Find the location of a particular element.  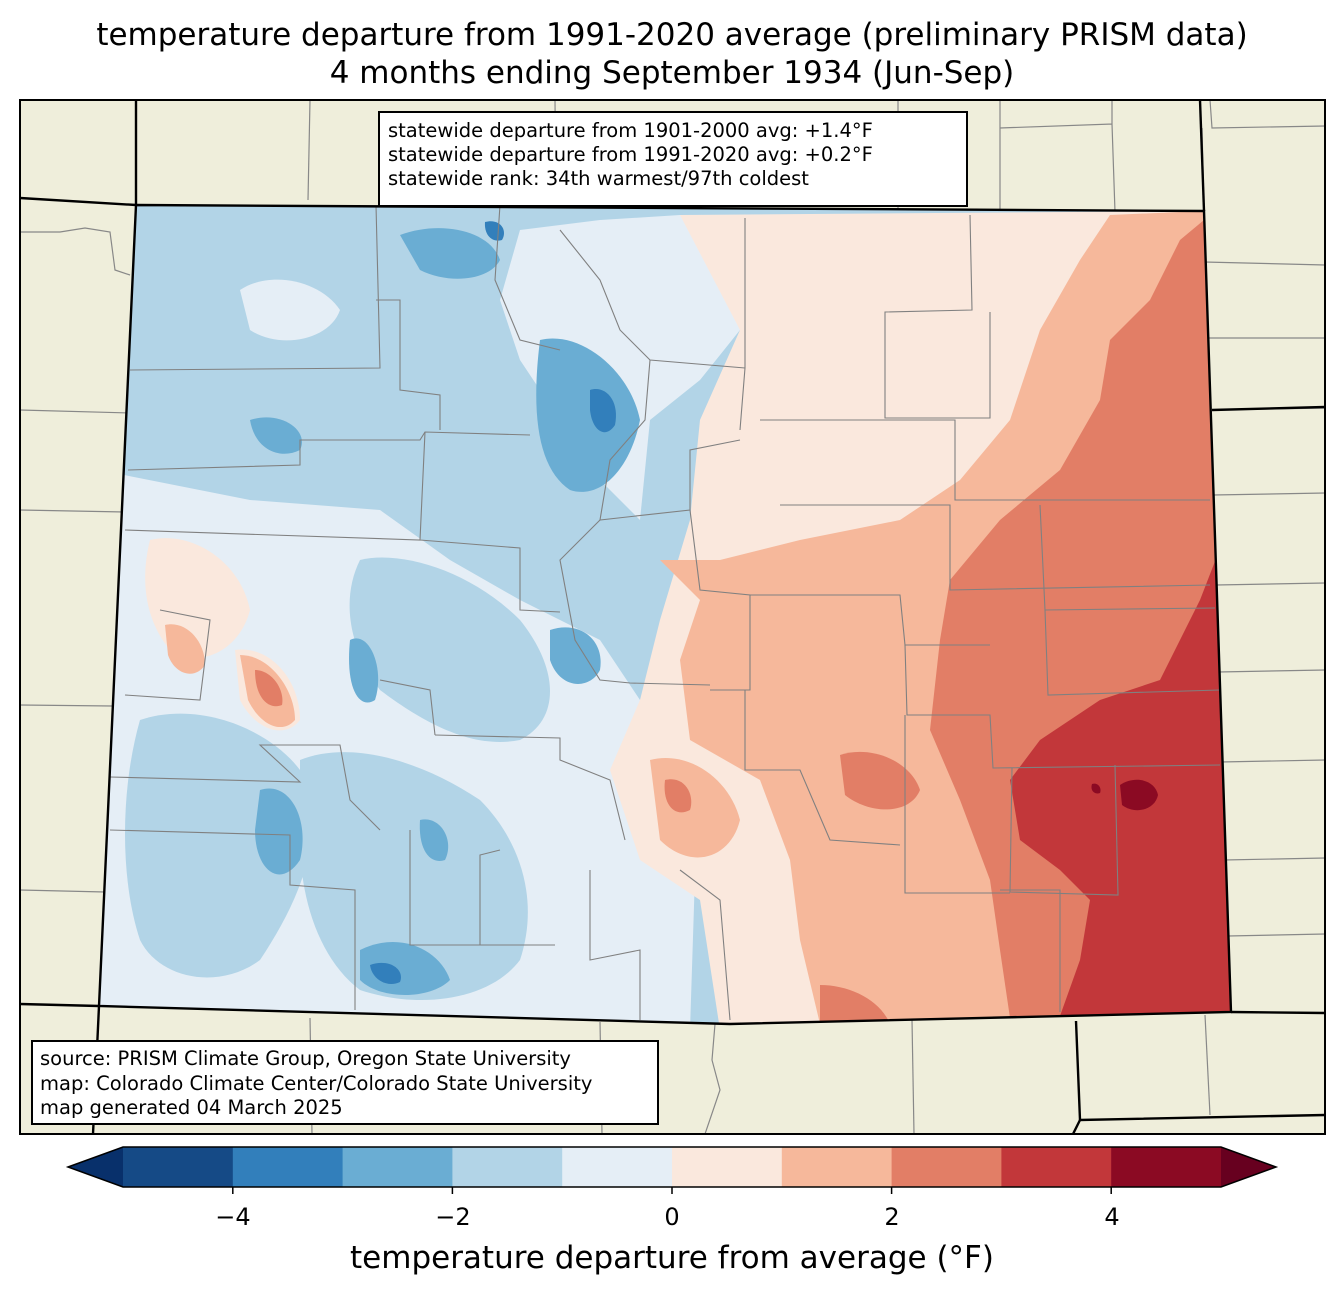

colorbar is located at coordinates (672, 1170).